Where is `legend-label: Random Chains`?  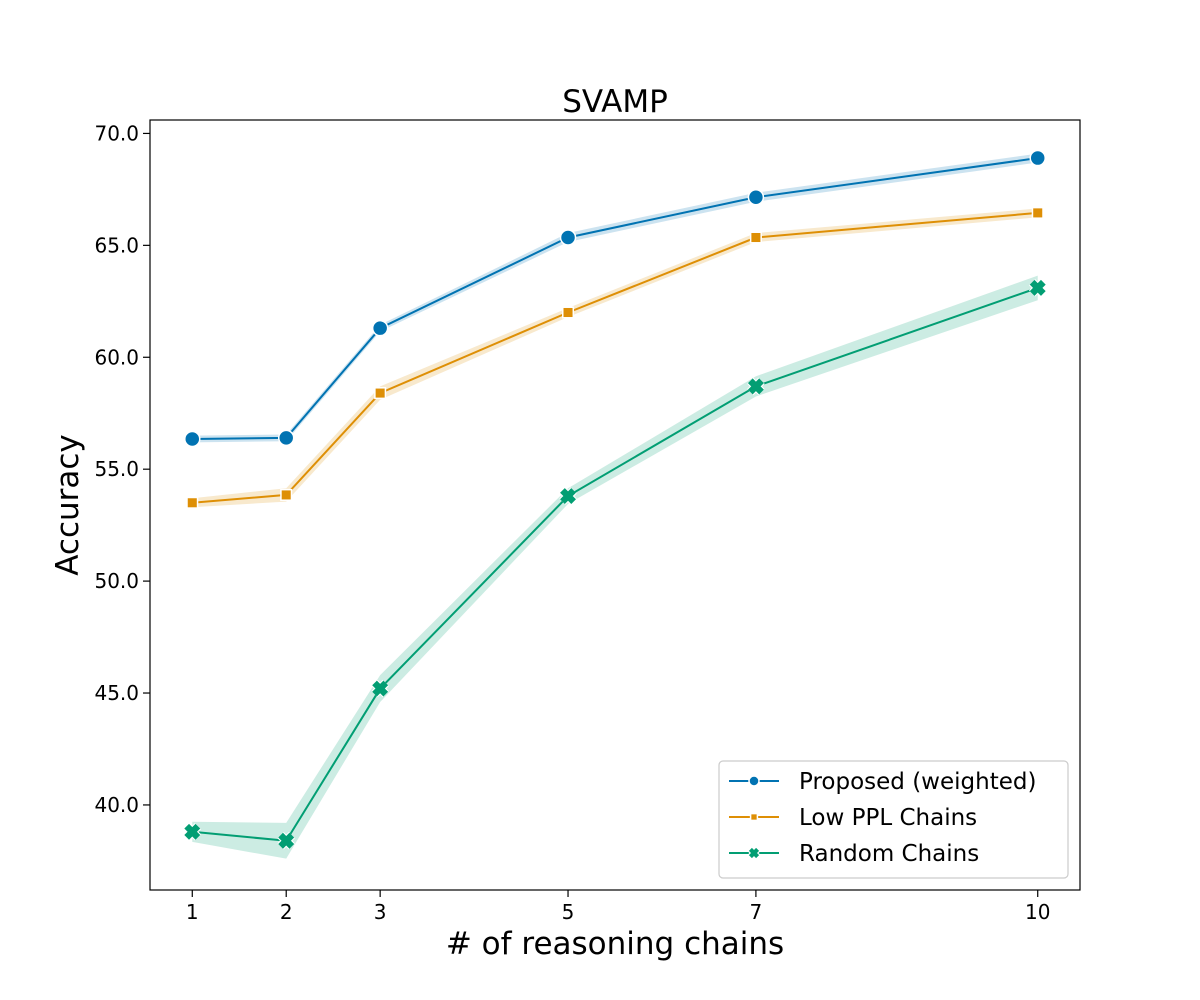
legend-label: Random Chains is located at coordinates (889, 854).